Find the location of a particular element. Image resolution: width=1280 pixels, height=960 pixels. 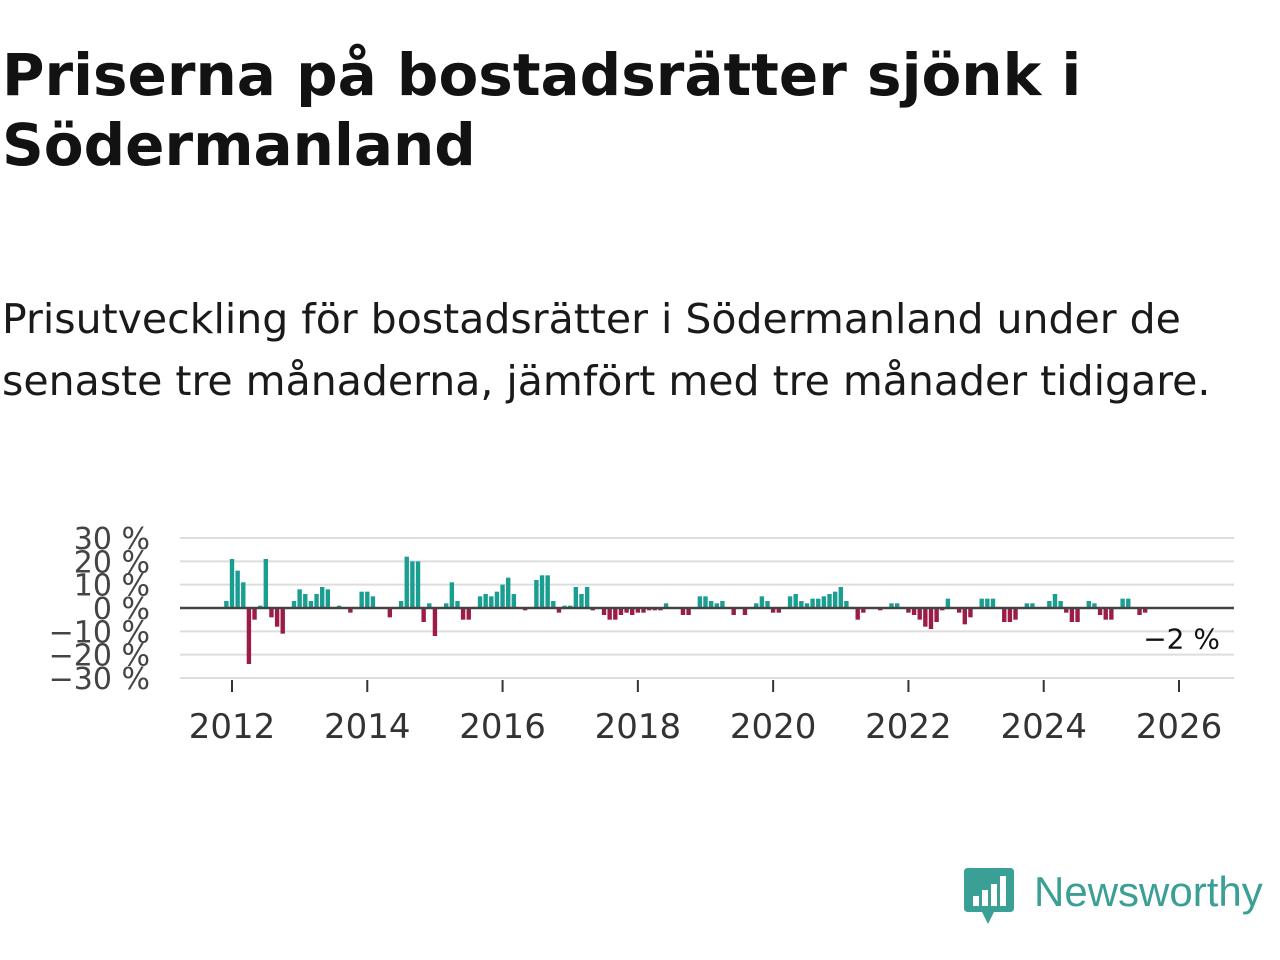

bars is located at coordinates (686, 610).